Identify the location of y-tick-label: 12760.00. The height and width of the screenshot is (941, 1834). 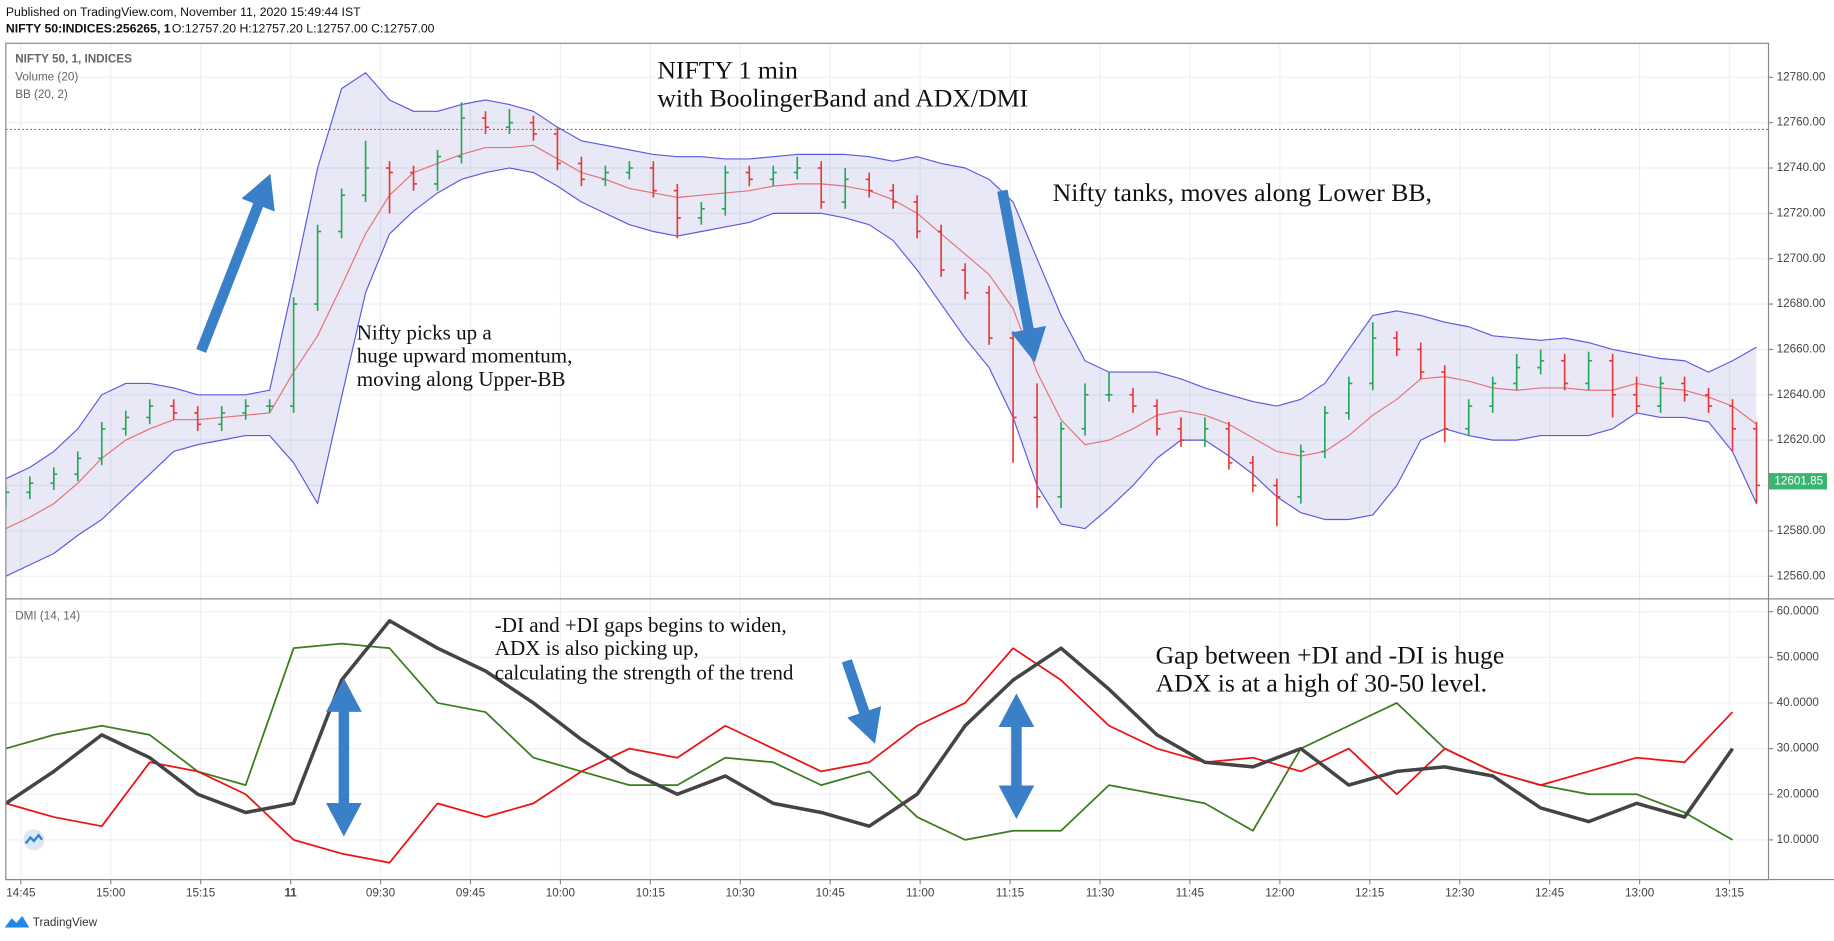
(1801, 122).